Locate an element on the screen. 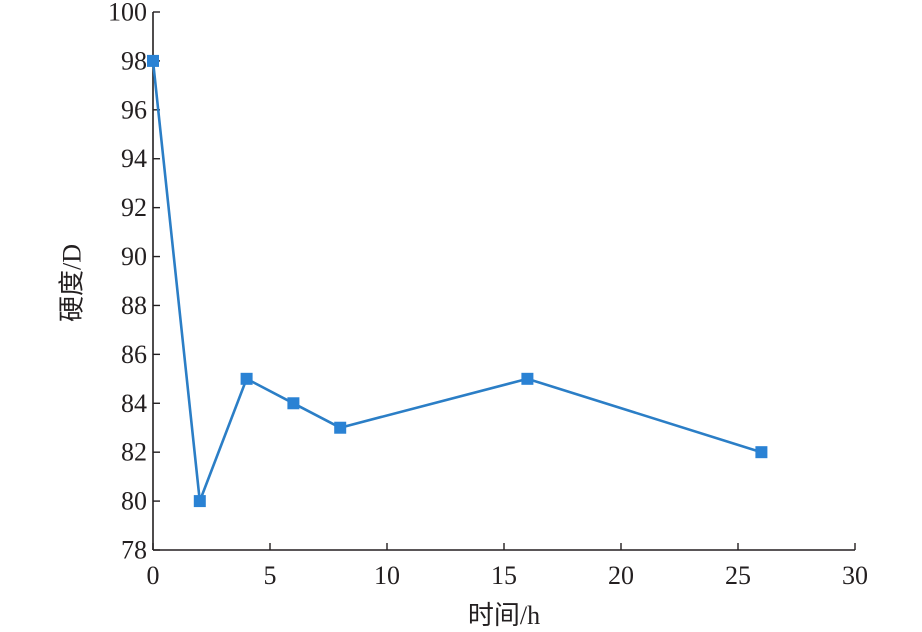 The width and height of the screenshot is (922, 632). y-tick-label: 92 is located at coordinates (134, 207).